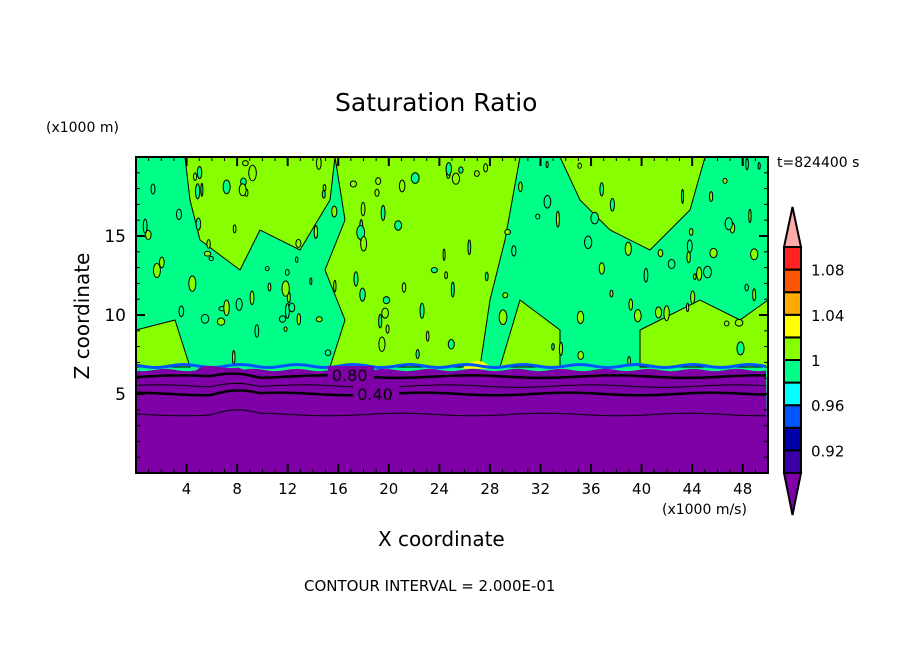  Describe the element at coordinates (827, 406) in the screenshot. I see `colorbar-tick-label: 0.96` at that location.